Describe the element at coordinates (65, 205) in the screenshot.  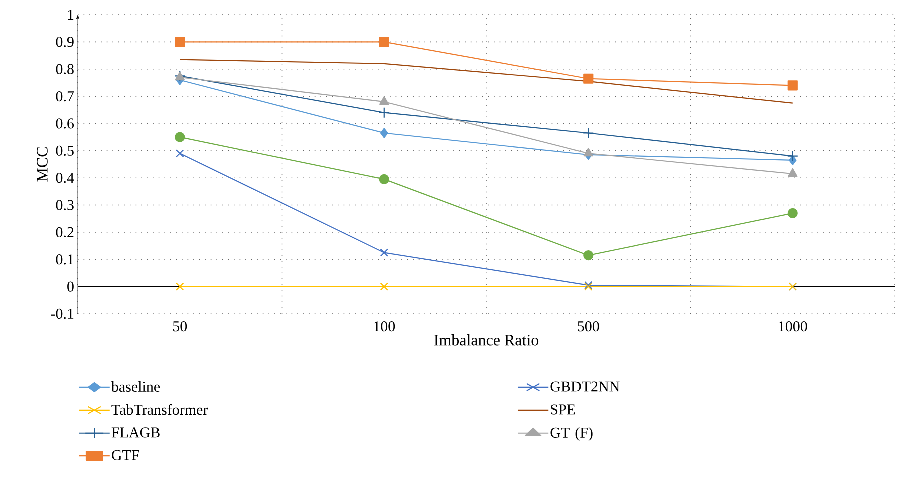
I see `y-tick-label: 0.3` at that location.